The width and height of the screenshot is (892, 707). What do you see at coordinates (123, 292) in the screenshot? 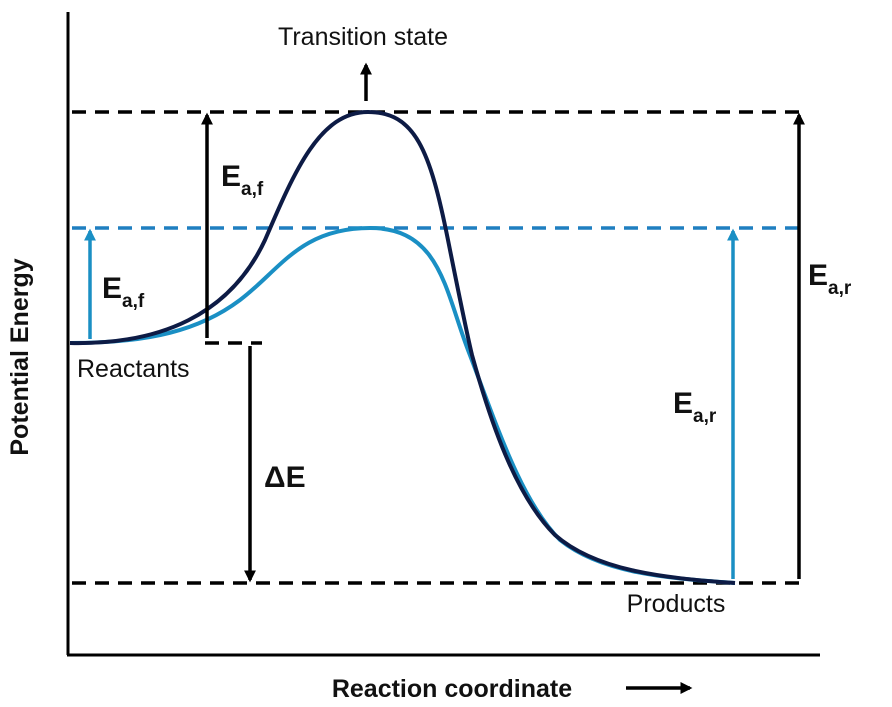
I see `ea-forward-catalyzed-label: Ea,f` at bounding box center [123, 292].